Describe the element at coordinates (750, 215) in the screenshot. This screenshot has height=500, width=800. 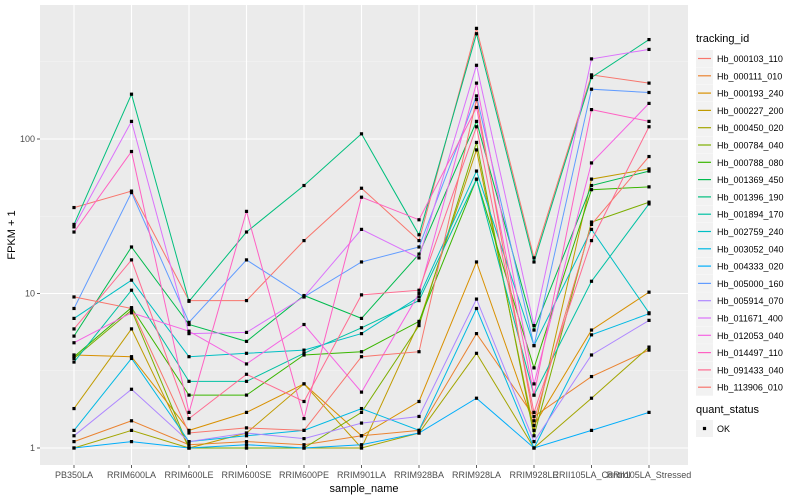
I see `legend-label: Hb_001894_170` at that location.